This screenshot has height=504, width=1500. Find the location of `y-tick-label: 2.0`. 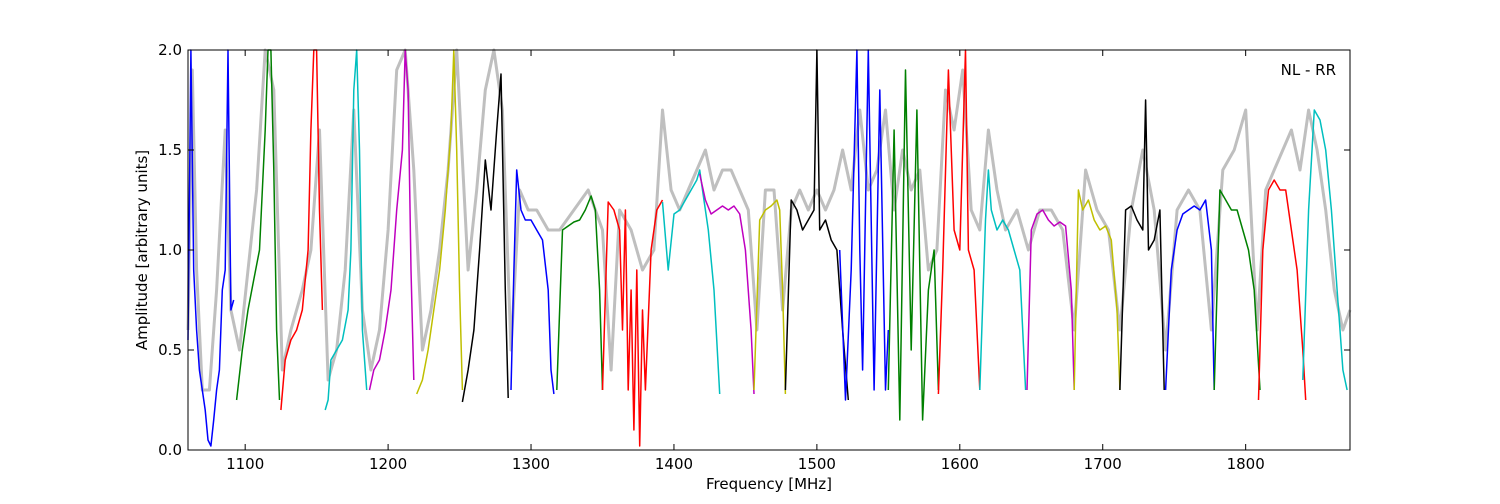

y-tick-label: 2.0 is located at coordinates (170, 50).